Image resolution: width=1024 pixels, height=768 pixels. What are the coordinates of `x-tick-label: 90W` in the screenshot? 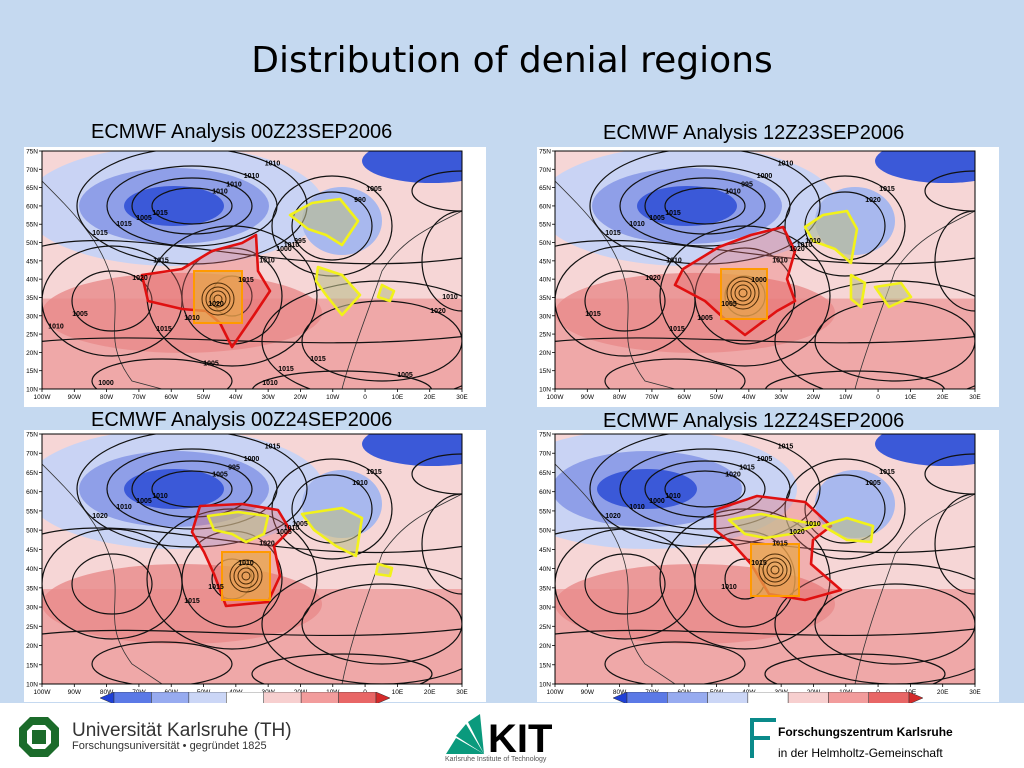 It's located at (75, 692).